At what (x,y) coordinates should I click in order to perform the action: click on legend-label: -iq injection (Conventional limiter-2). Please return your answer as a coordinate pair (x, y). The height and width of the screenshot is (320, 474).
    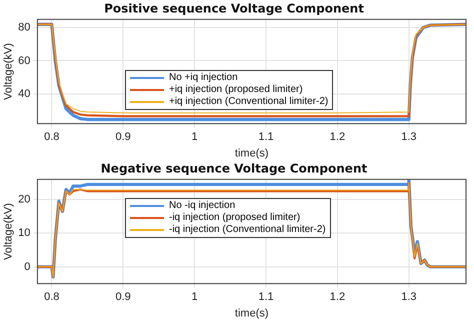
    Looking at the image, I should click on (247, 230).